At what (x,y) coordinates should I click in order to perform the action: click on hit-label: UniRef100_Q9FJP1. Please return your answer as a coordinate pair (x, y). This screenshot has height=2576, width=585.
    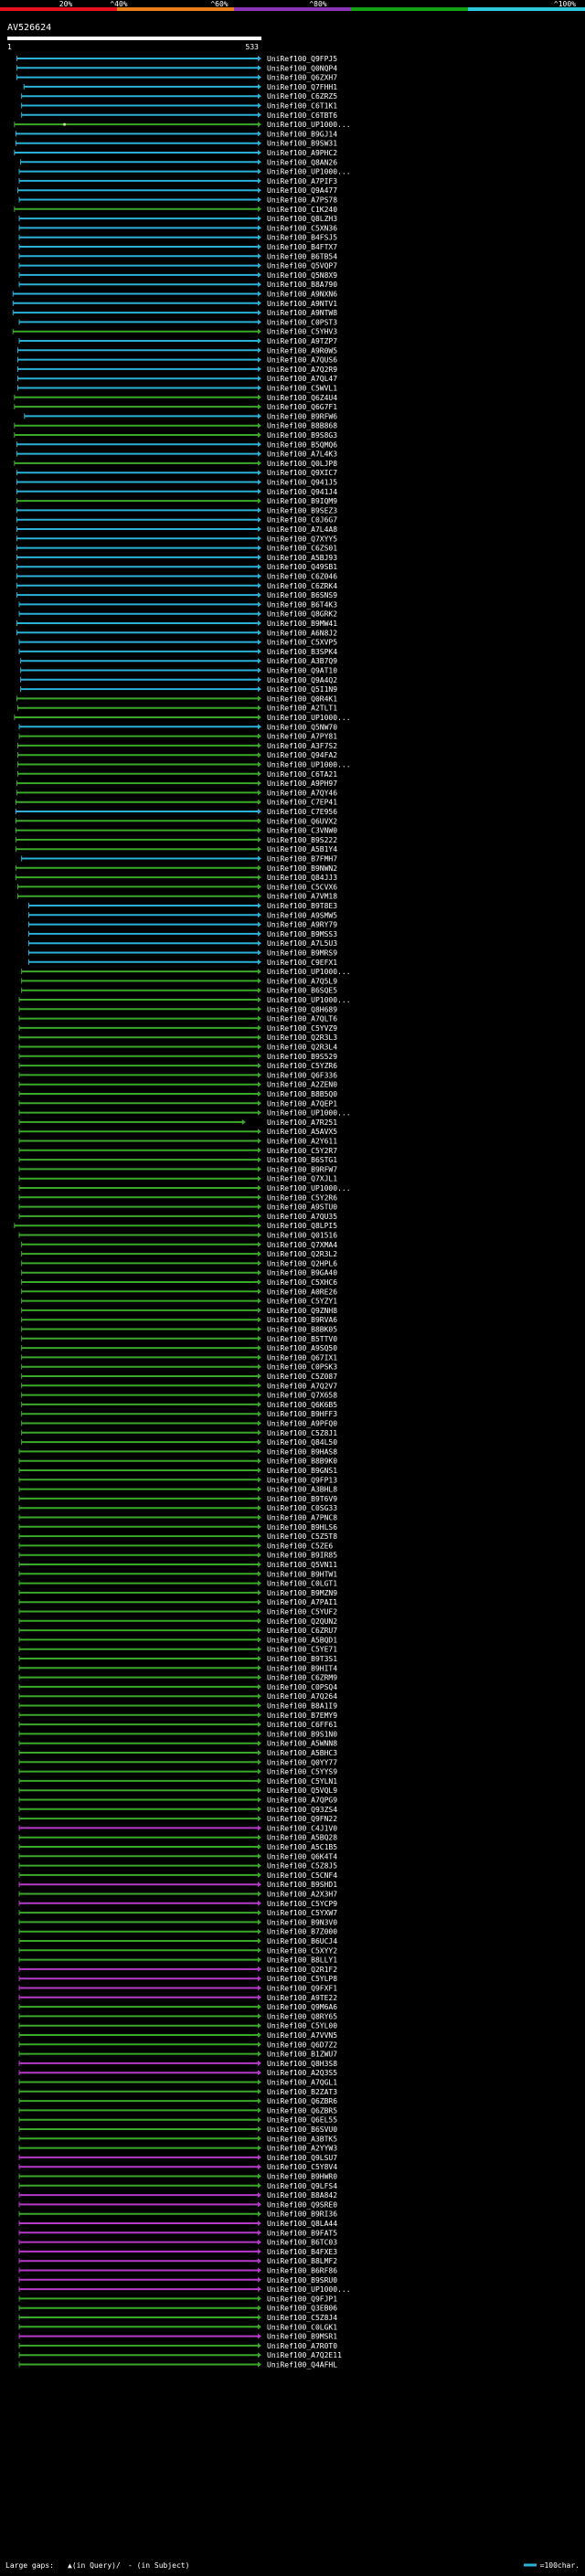
    Looking at the image, I should click on (302, 2299).